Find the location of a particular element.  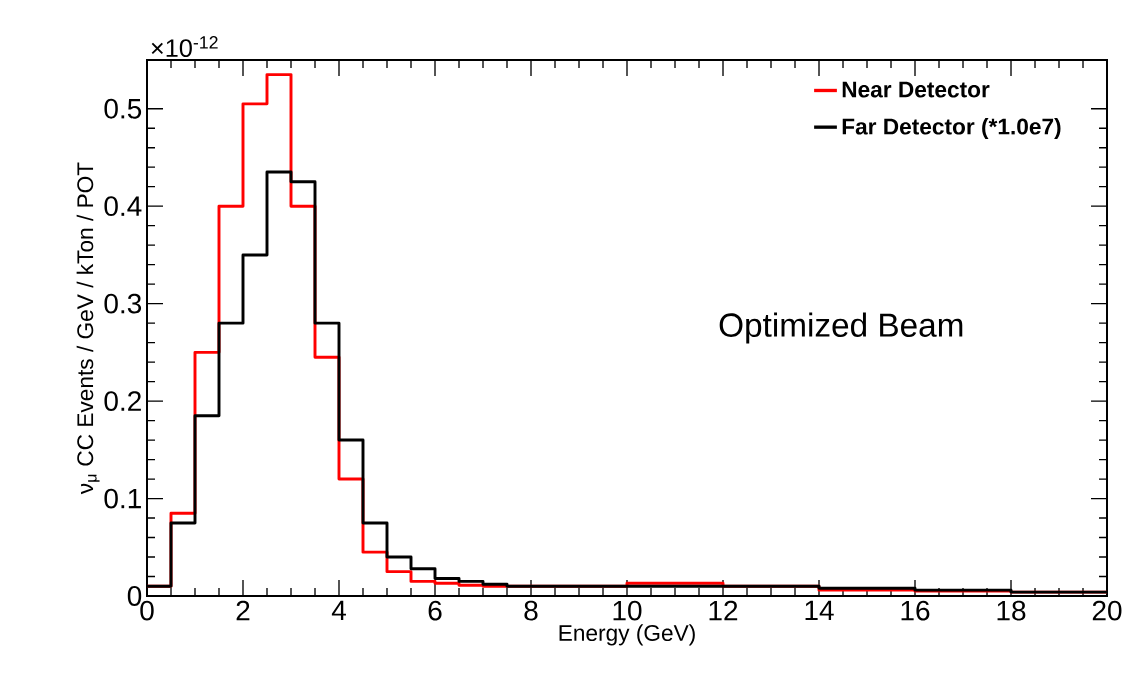

x-tick-label: 2 is located at coordinates (243, 610).